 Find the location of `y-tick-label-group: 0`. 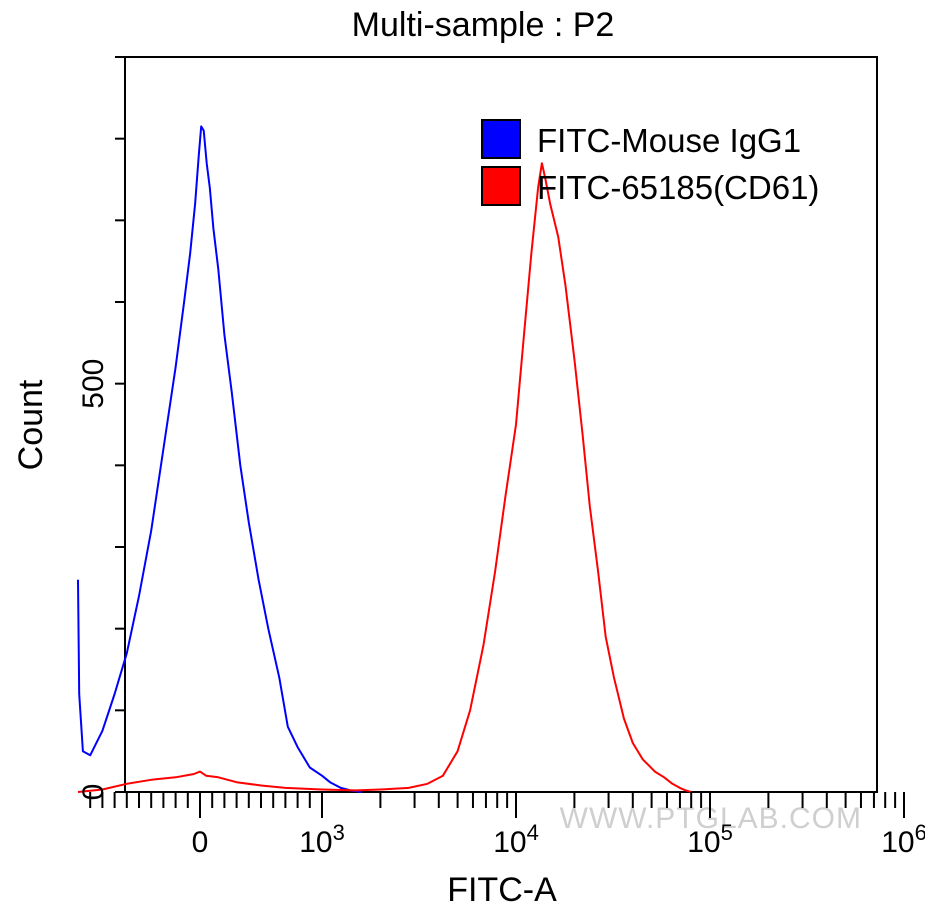

y-tick-label-group: 0 is located at coordinates (93, 792).